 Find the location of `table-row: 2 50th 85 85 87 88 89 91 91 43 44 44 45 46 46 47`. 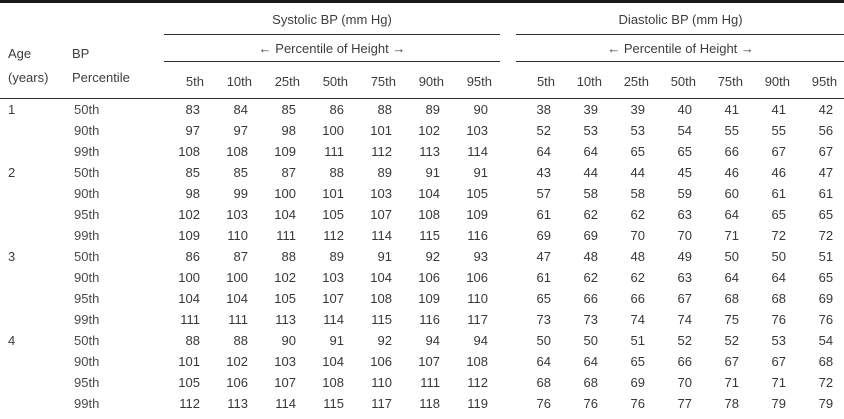

table-row: 2 50th 85 85 87 88 89 91 91 43 44 44 45 46 46 47 is located at coordinates (422, 172).